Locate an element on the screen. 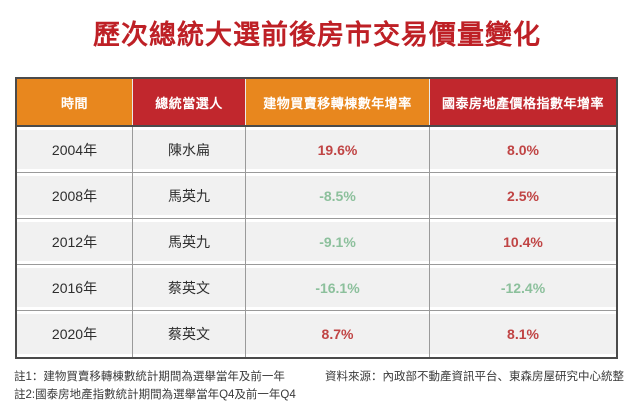  footnote-2: 註2:國泰房地產指數統計期間為選舉當年Q4及前一年Q4 is located at coordinates (155, 394).